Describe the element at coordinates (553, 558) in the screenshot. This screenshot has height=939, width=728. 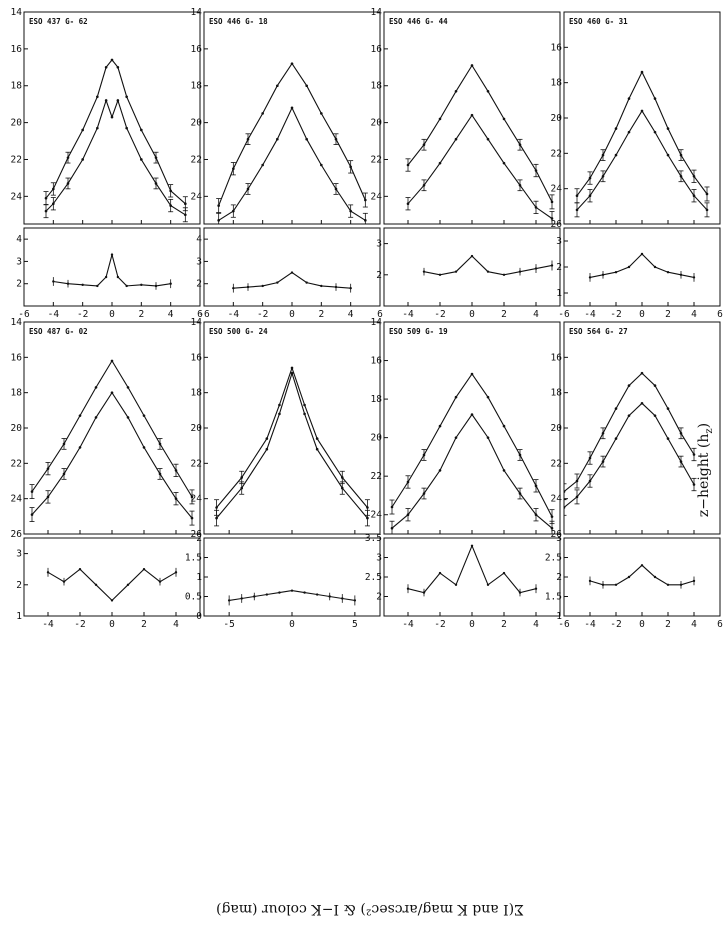
I see `colour-tick-label: 2.5` at that location.